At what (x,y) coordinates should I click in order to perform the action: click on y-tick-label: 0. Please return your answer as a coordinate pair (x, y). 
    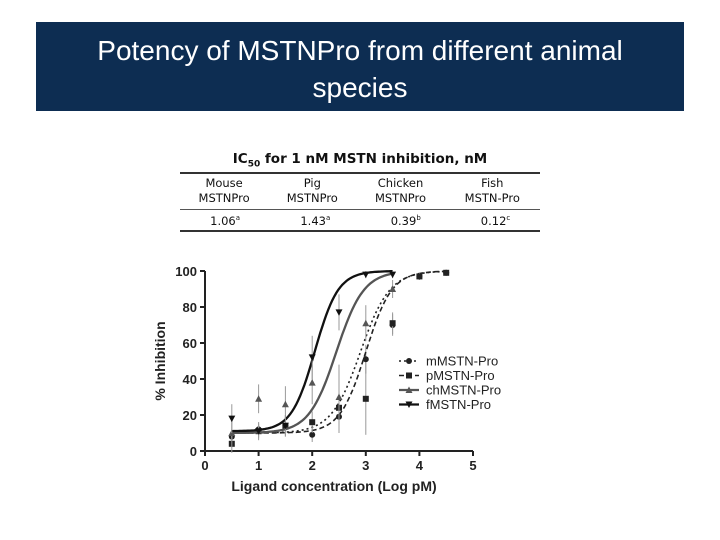
    Looking at the image, I should click on (193, 451).